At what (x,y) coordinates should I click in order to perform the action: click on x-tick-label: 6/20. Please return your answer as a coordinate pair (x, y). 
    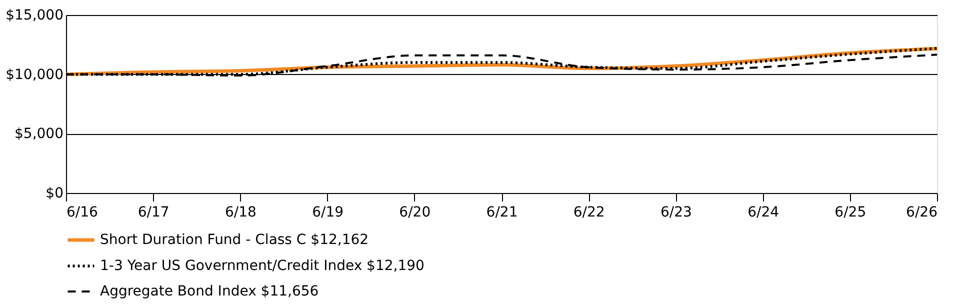
    Looking at the image, I should click on (415, 212).